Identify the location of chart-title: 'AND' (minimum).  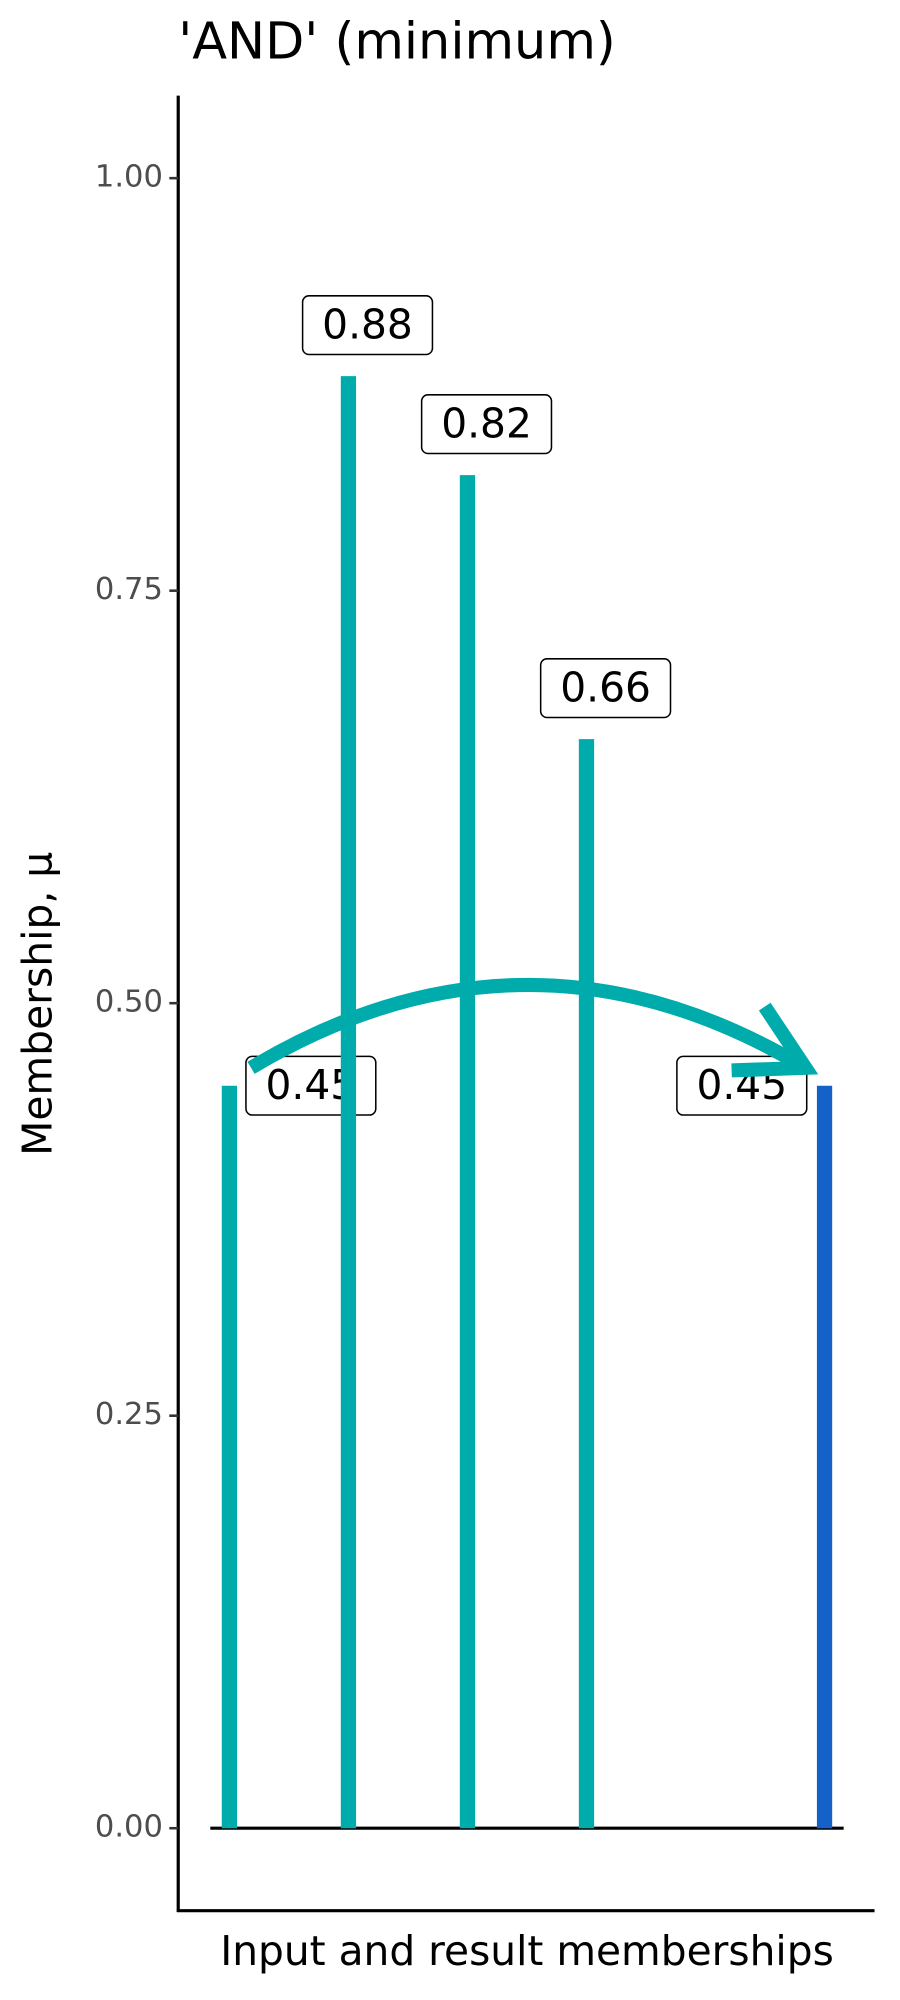
(397, 42).